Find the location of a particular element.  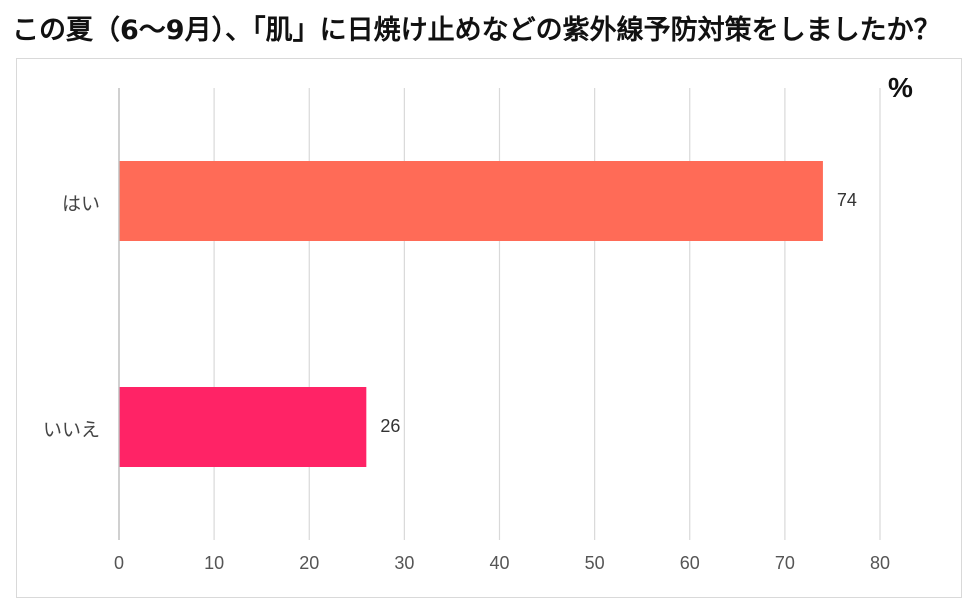

chart-title: この夏（6～9月）、「肌」に日焼け止めなどの紫外線予防対策をしましたか？ is located at coordinates (476, 30).